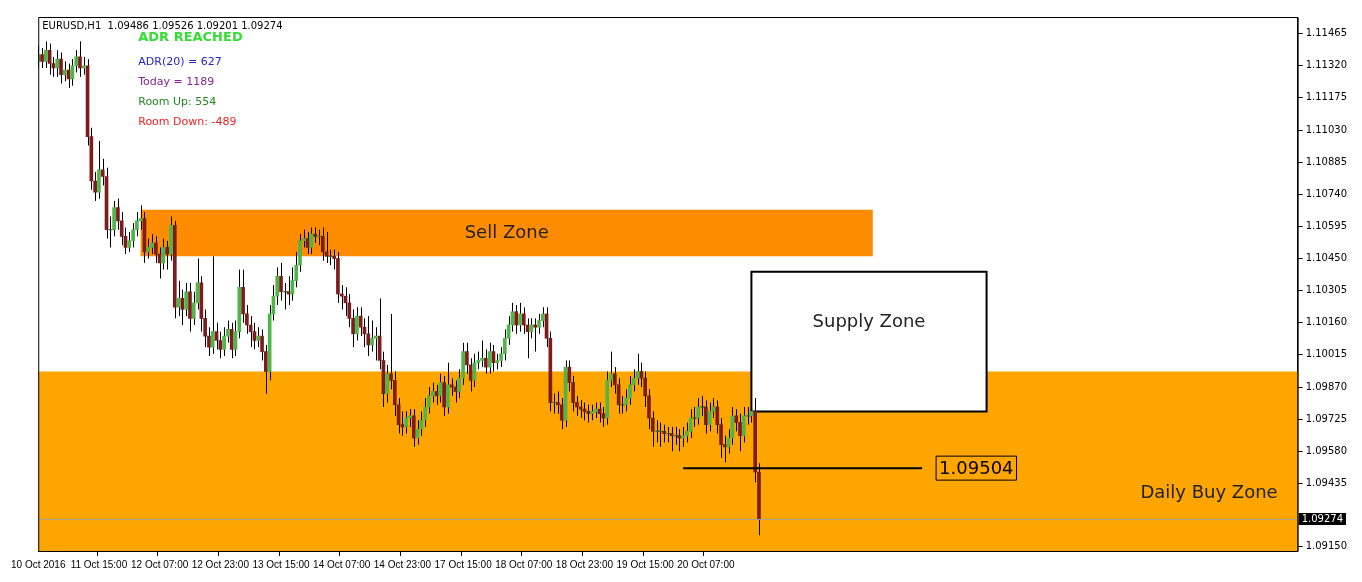 The image size is (1362, 582). I want to click on chart-title: EURUSD,H1 1.09486 1.09526 1.09201 1.09274, so click(162, 25).